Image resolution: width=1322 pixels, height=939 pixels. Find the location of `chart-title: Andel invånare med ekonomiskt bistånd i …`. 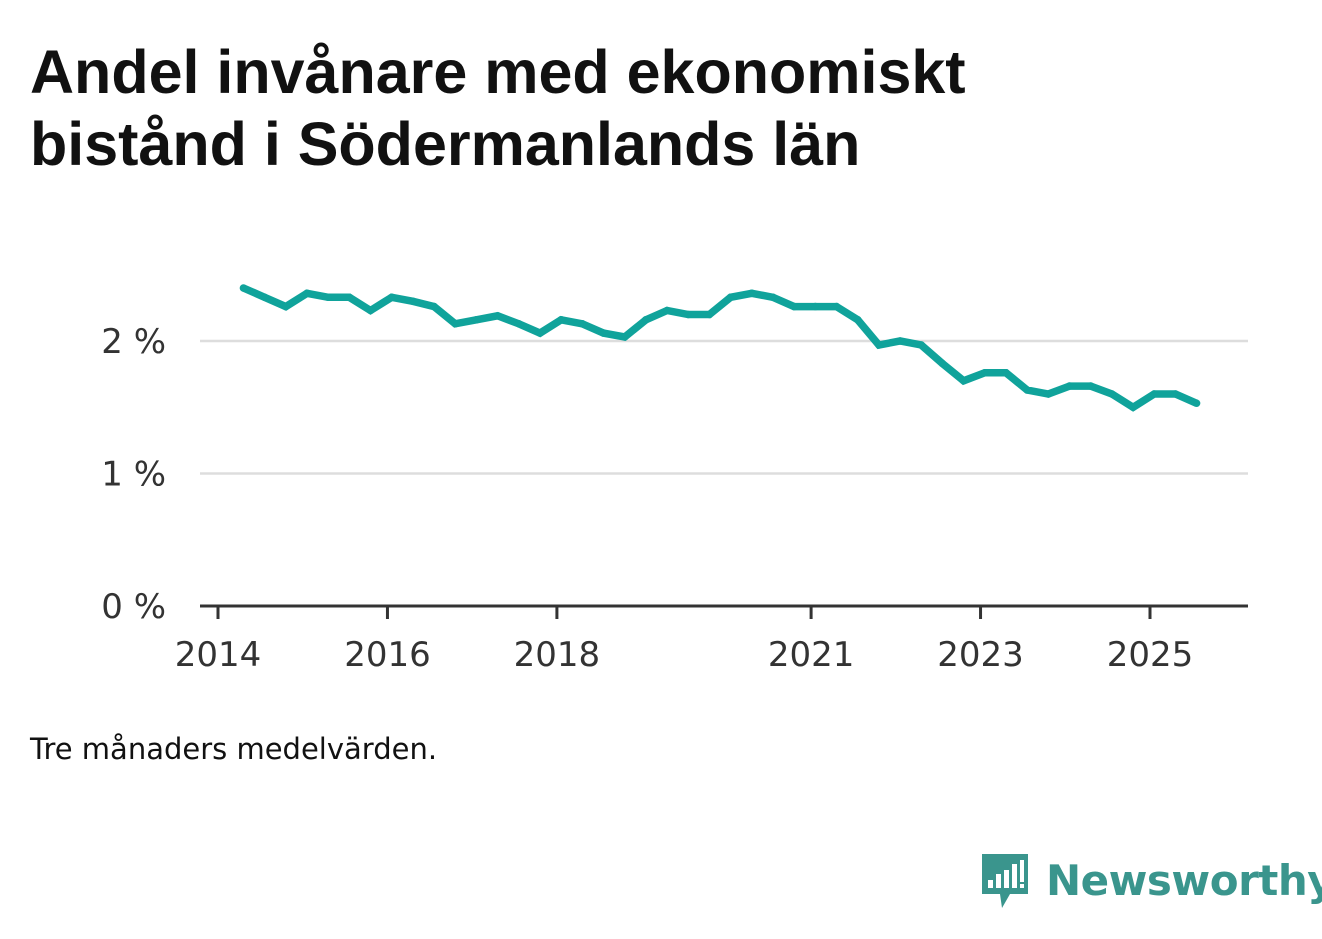

chart-title: Andel invånare med ekonomiskt bistånd i … is located at coordinates (498, 108).